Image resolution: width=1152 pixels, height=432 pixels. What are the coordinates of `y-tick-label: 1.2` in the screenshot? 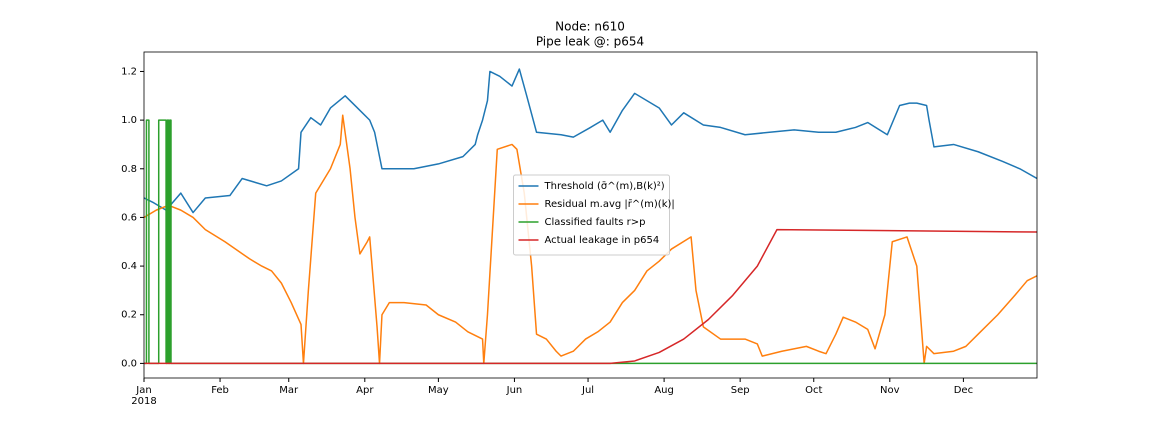 It's located at (129, 71).